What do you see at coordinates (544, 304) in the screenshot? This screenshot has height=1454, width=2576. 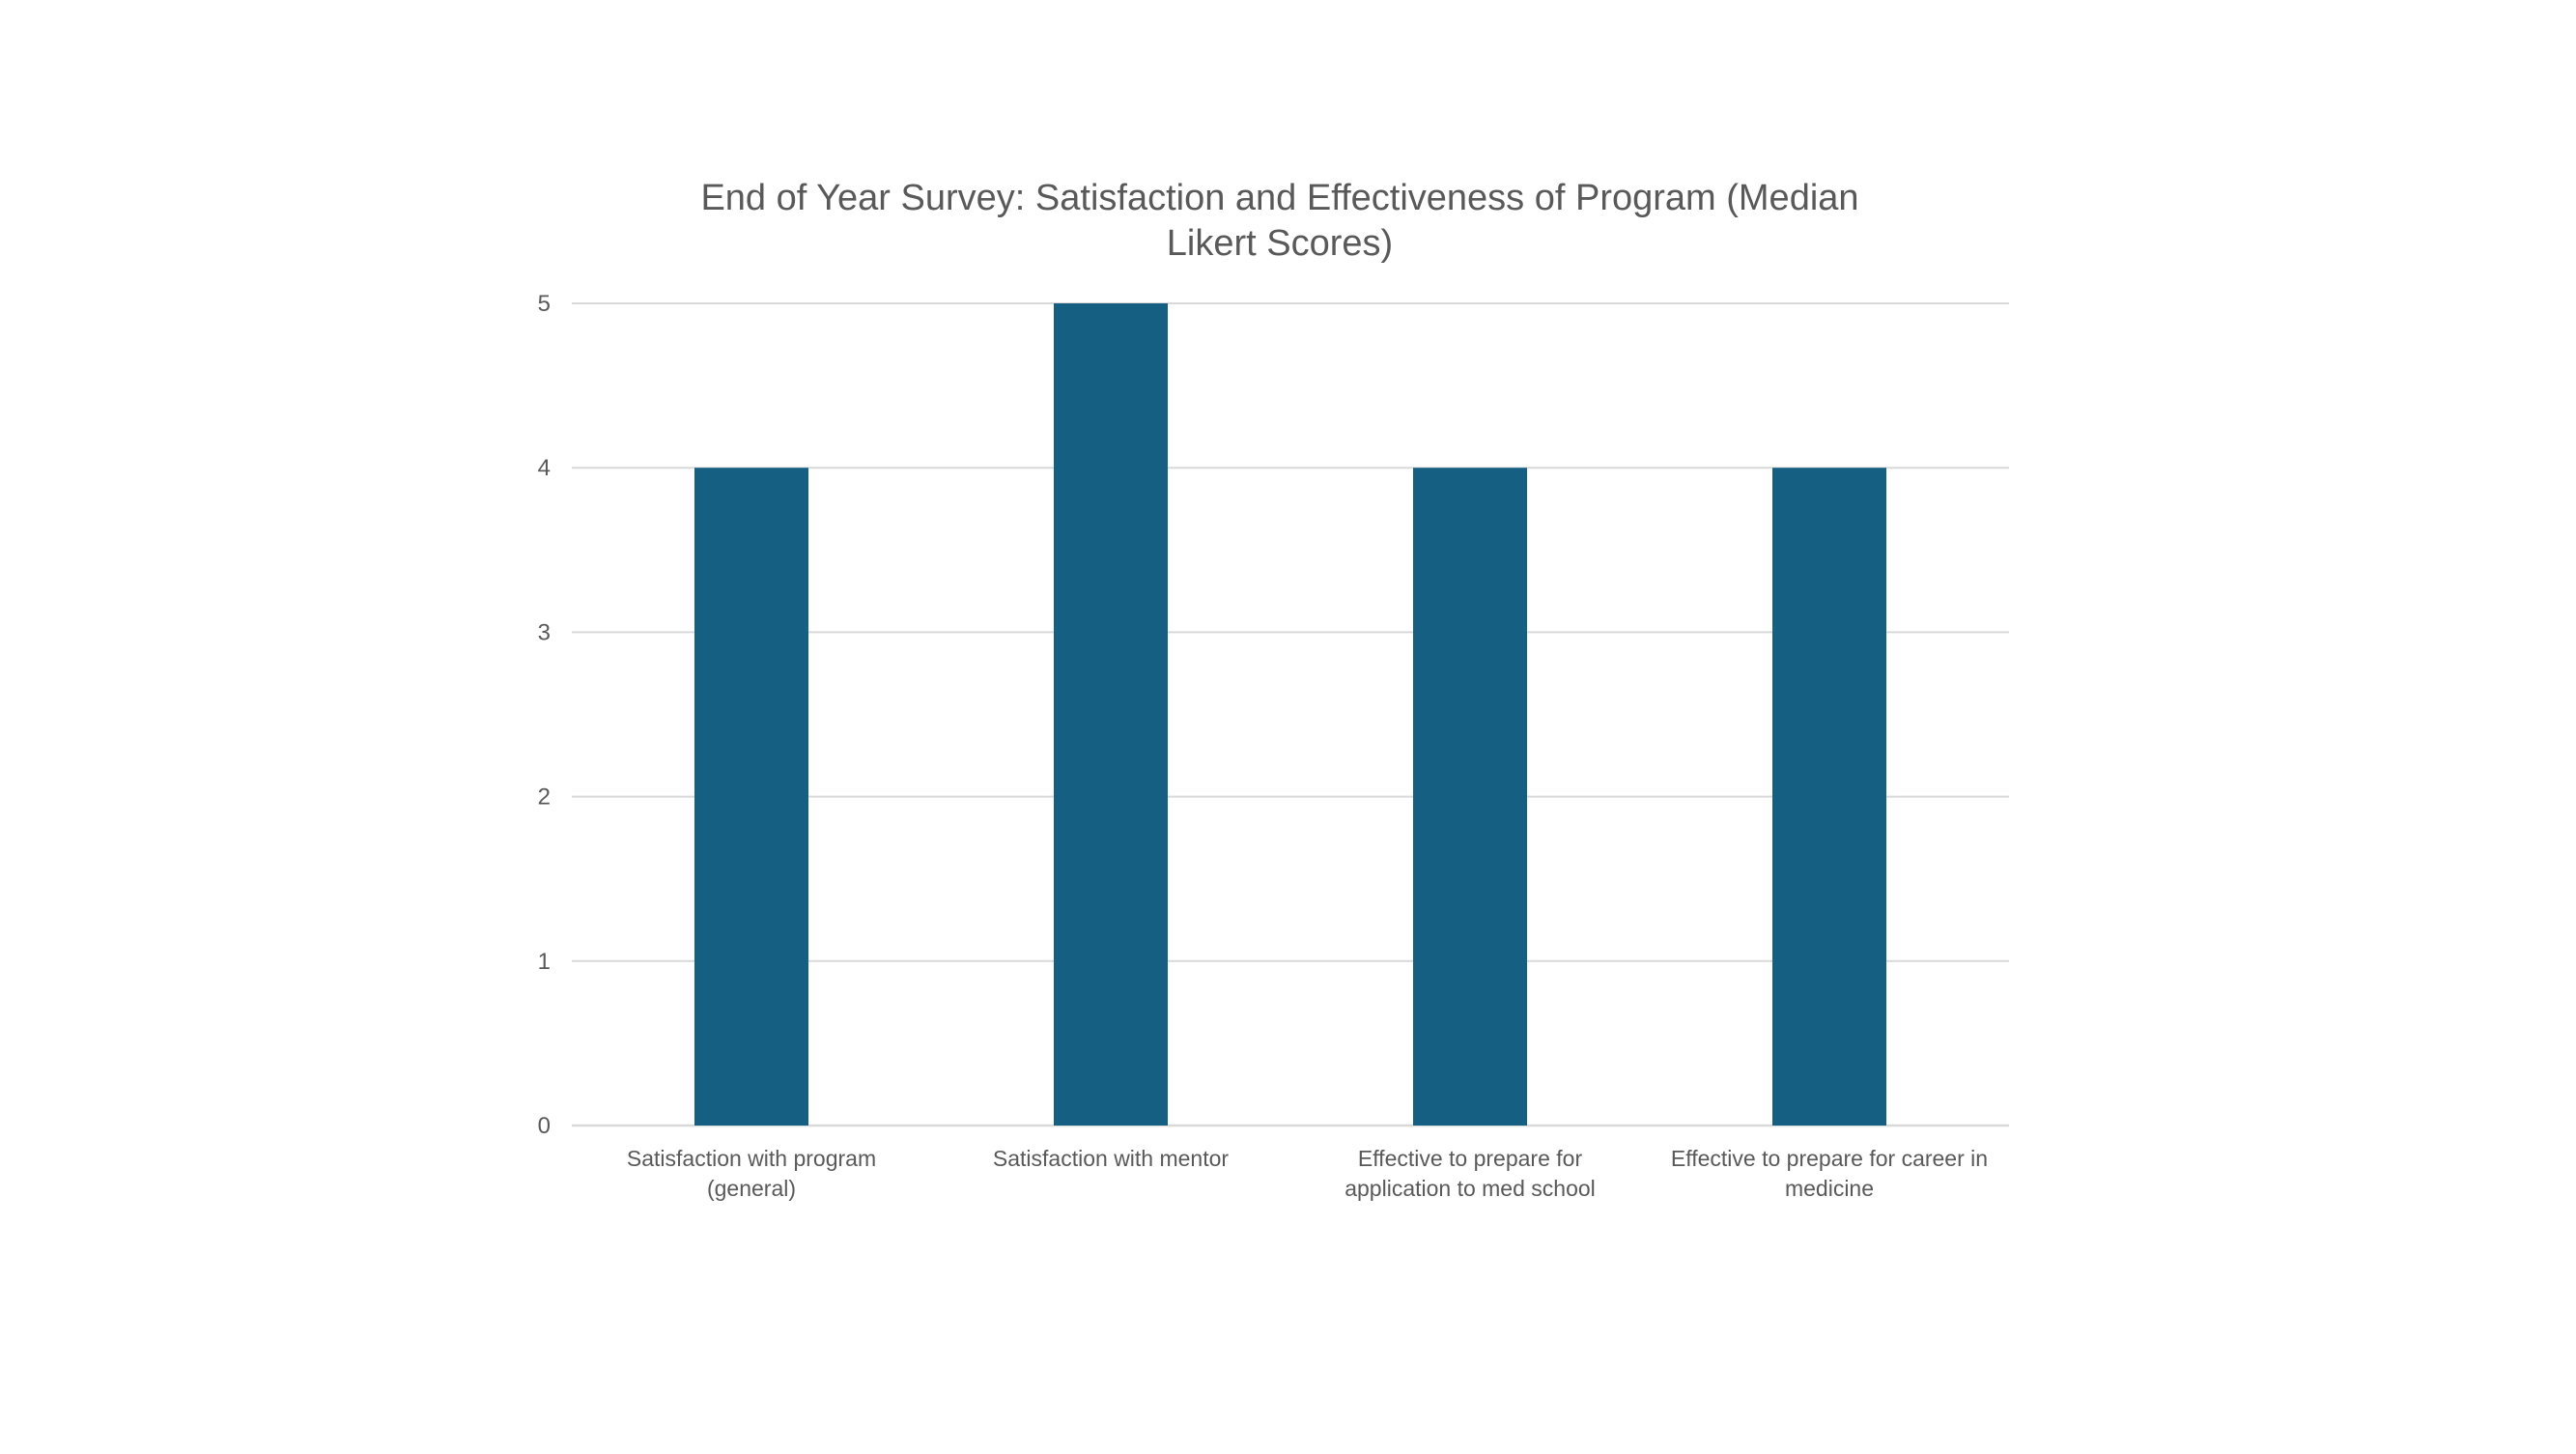 I see `y-tick-label: 5` at bounding box center [544, 304].